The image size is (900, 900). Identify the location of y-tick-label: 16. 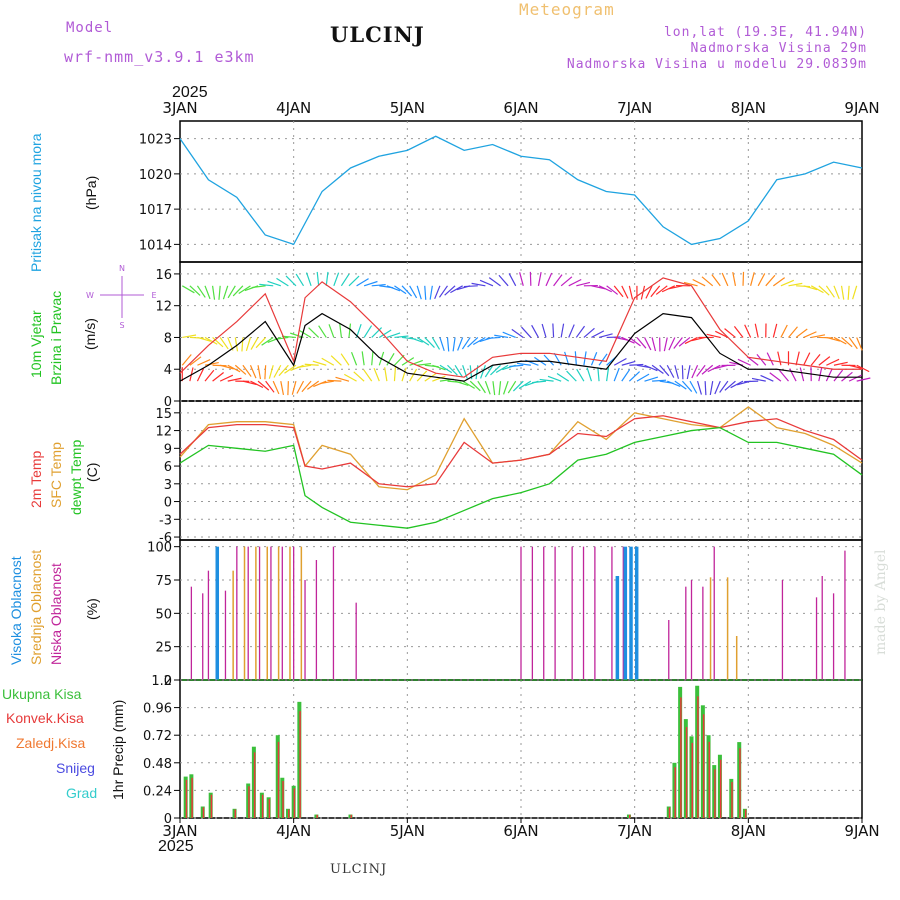
(163, 275).